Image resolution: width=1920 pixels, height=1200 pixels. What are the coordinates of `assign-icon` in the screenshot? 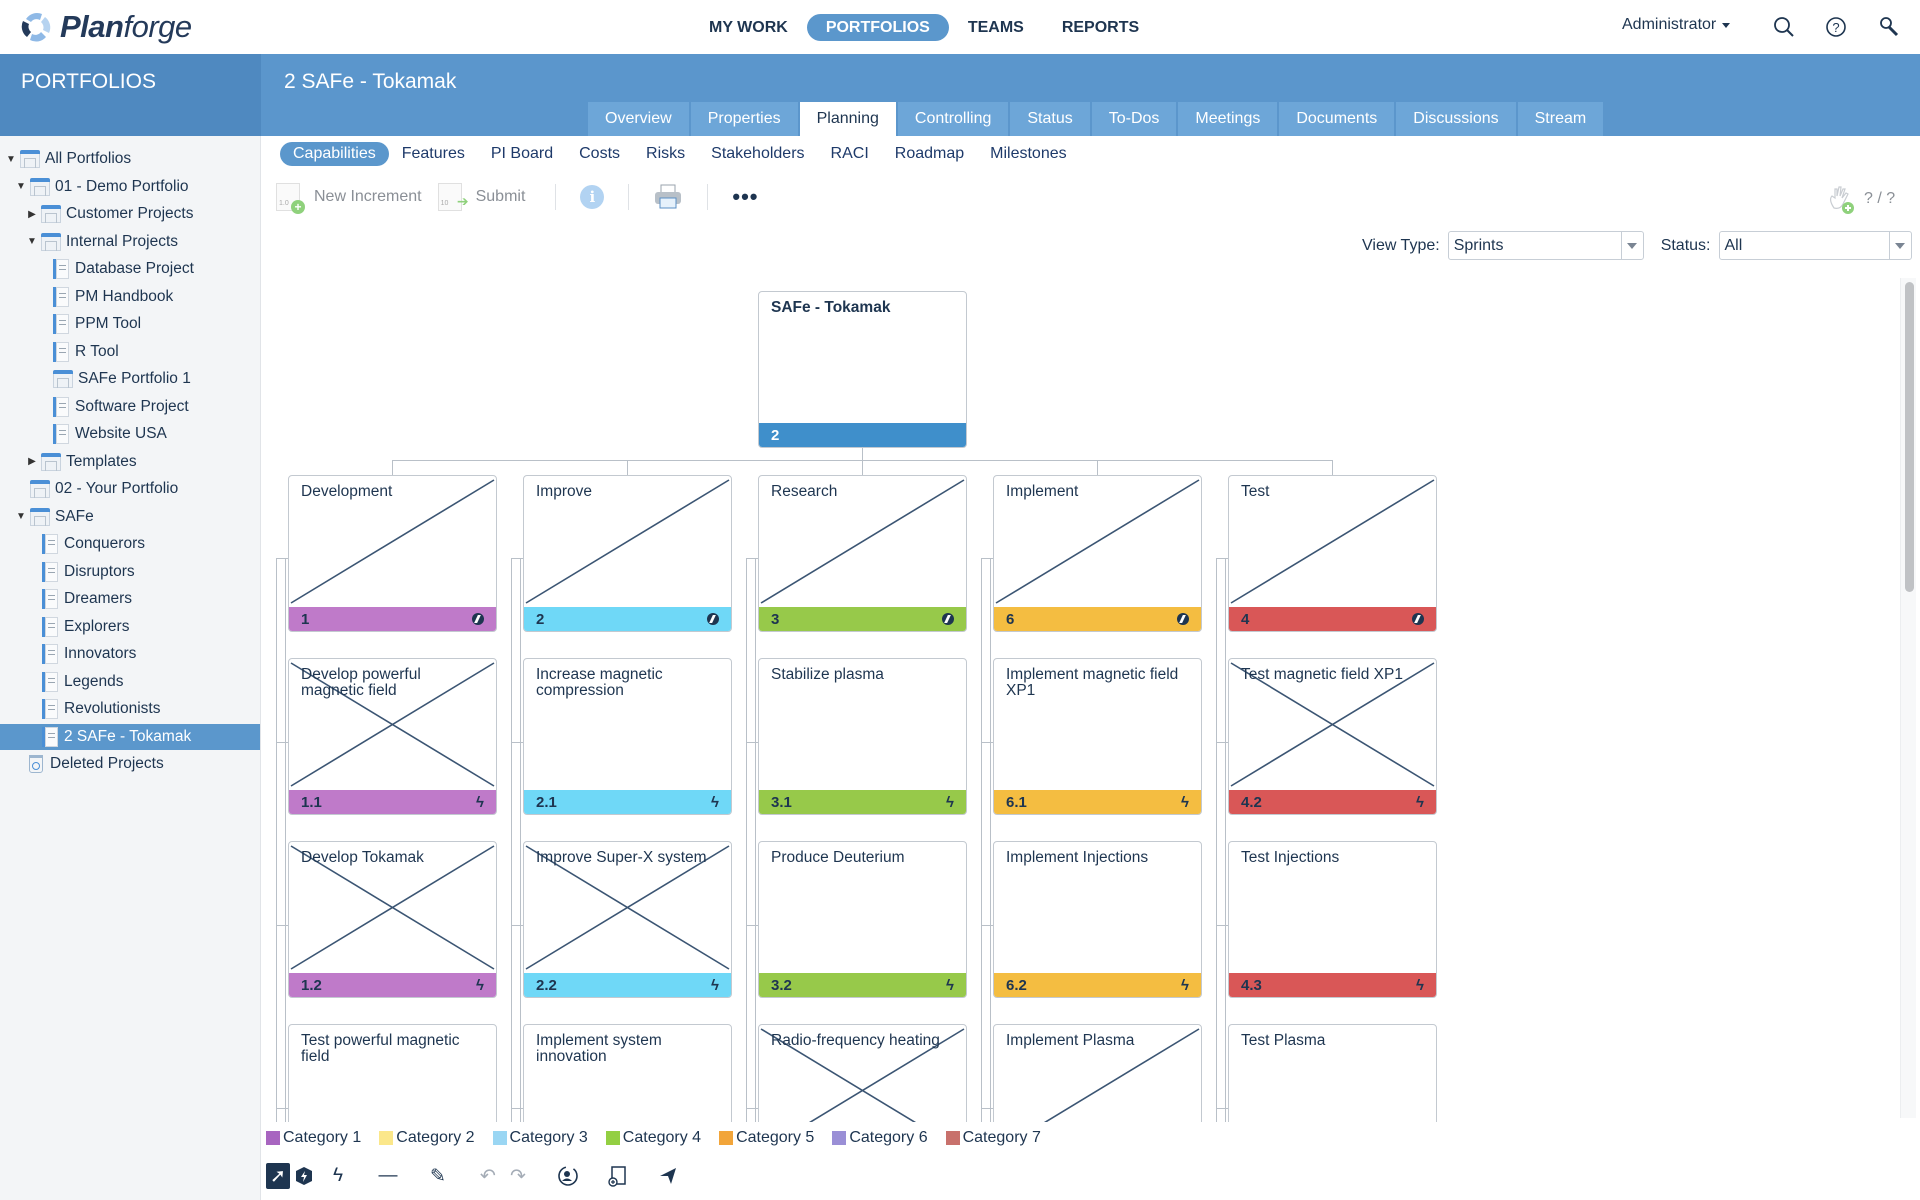 It's located at (568, 1176).